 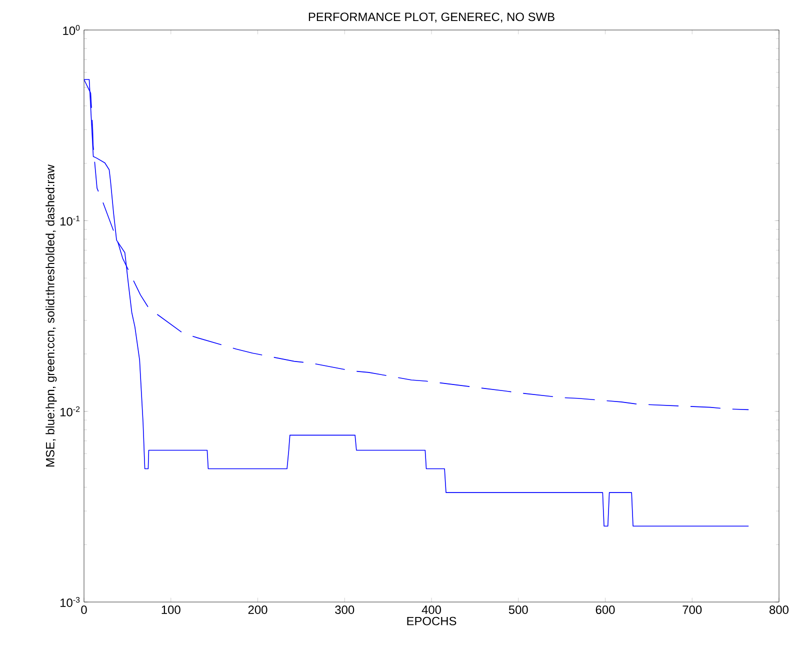 I want to click on x-tick-label: 500, so click(x=518, y=610).